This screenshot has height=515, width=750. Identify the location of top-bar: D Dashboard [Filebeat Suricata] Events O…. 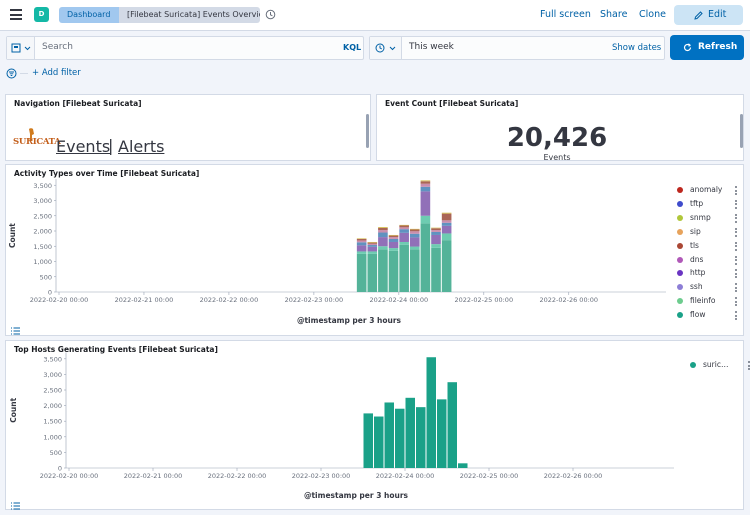
(375, 15).